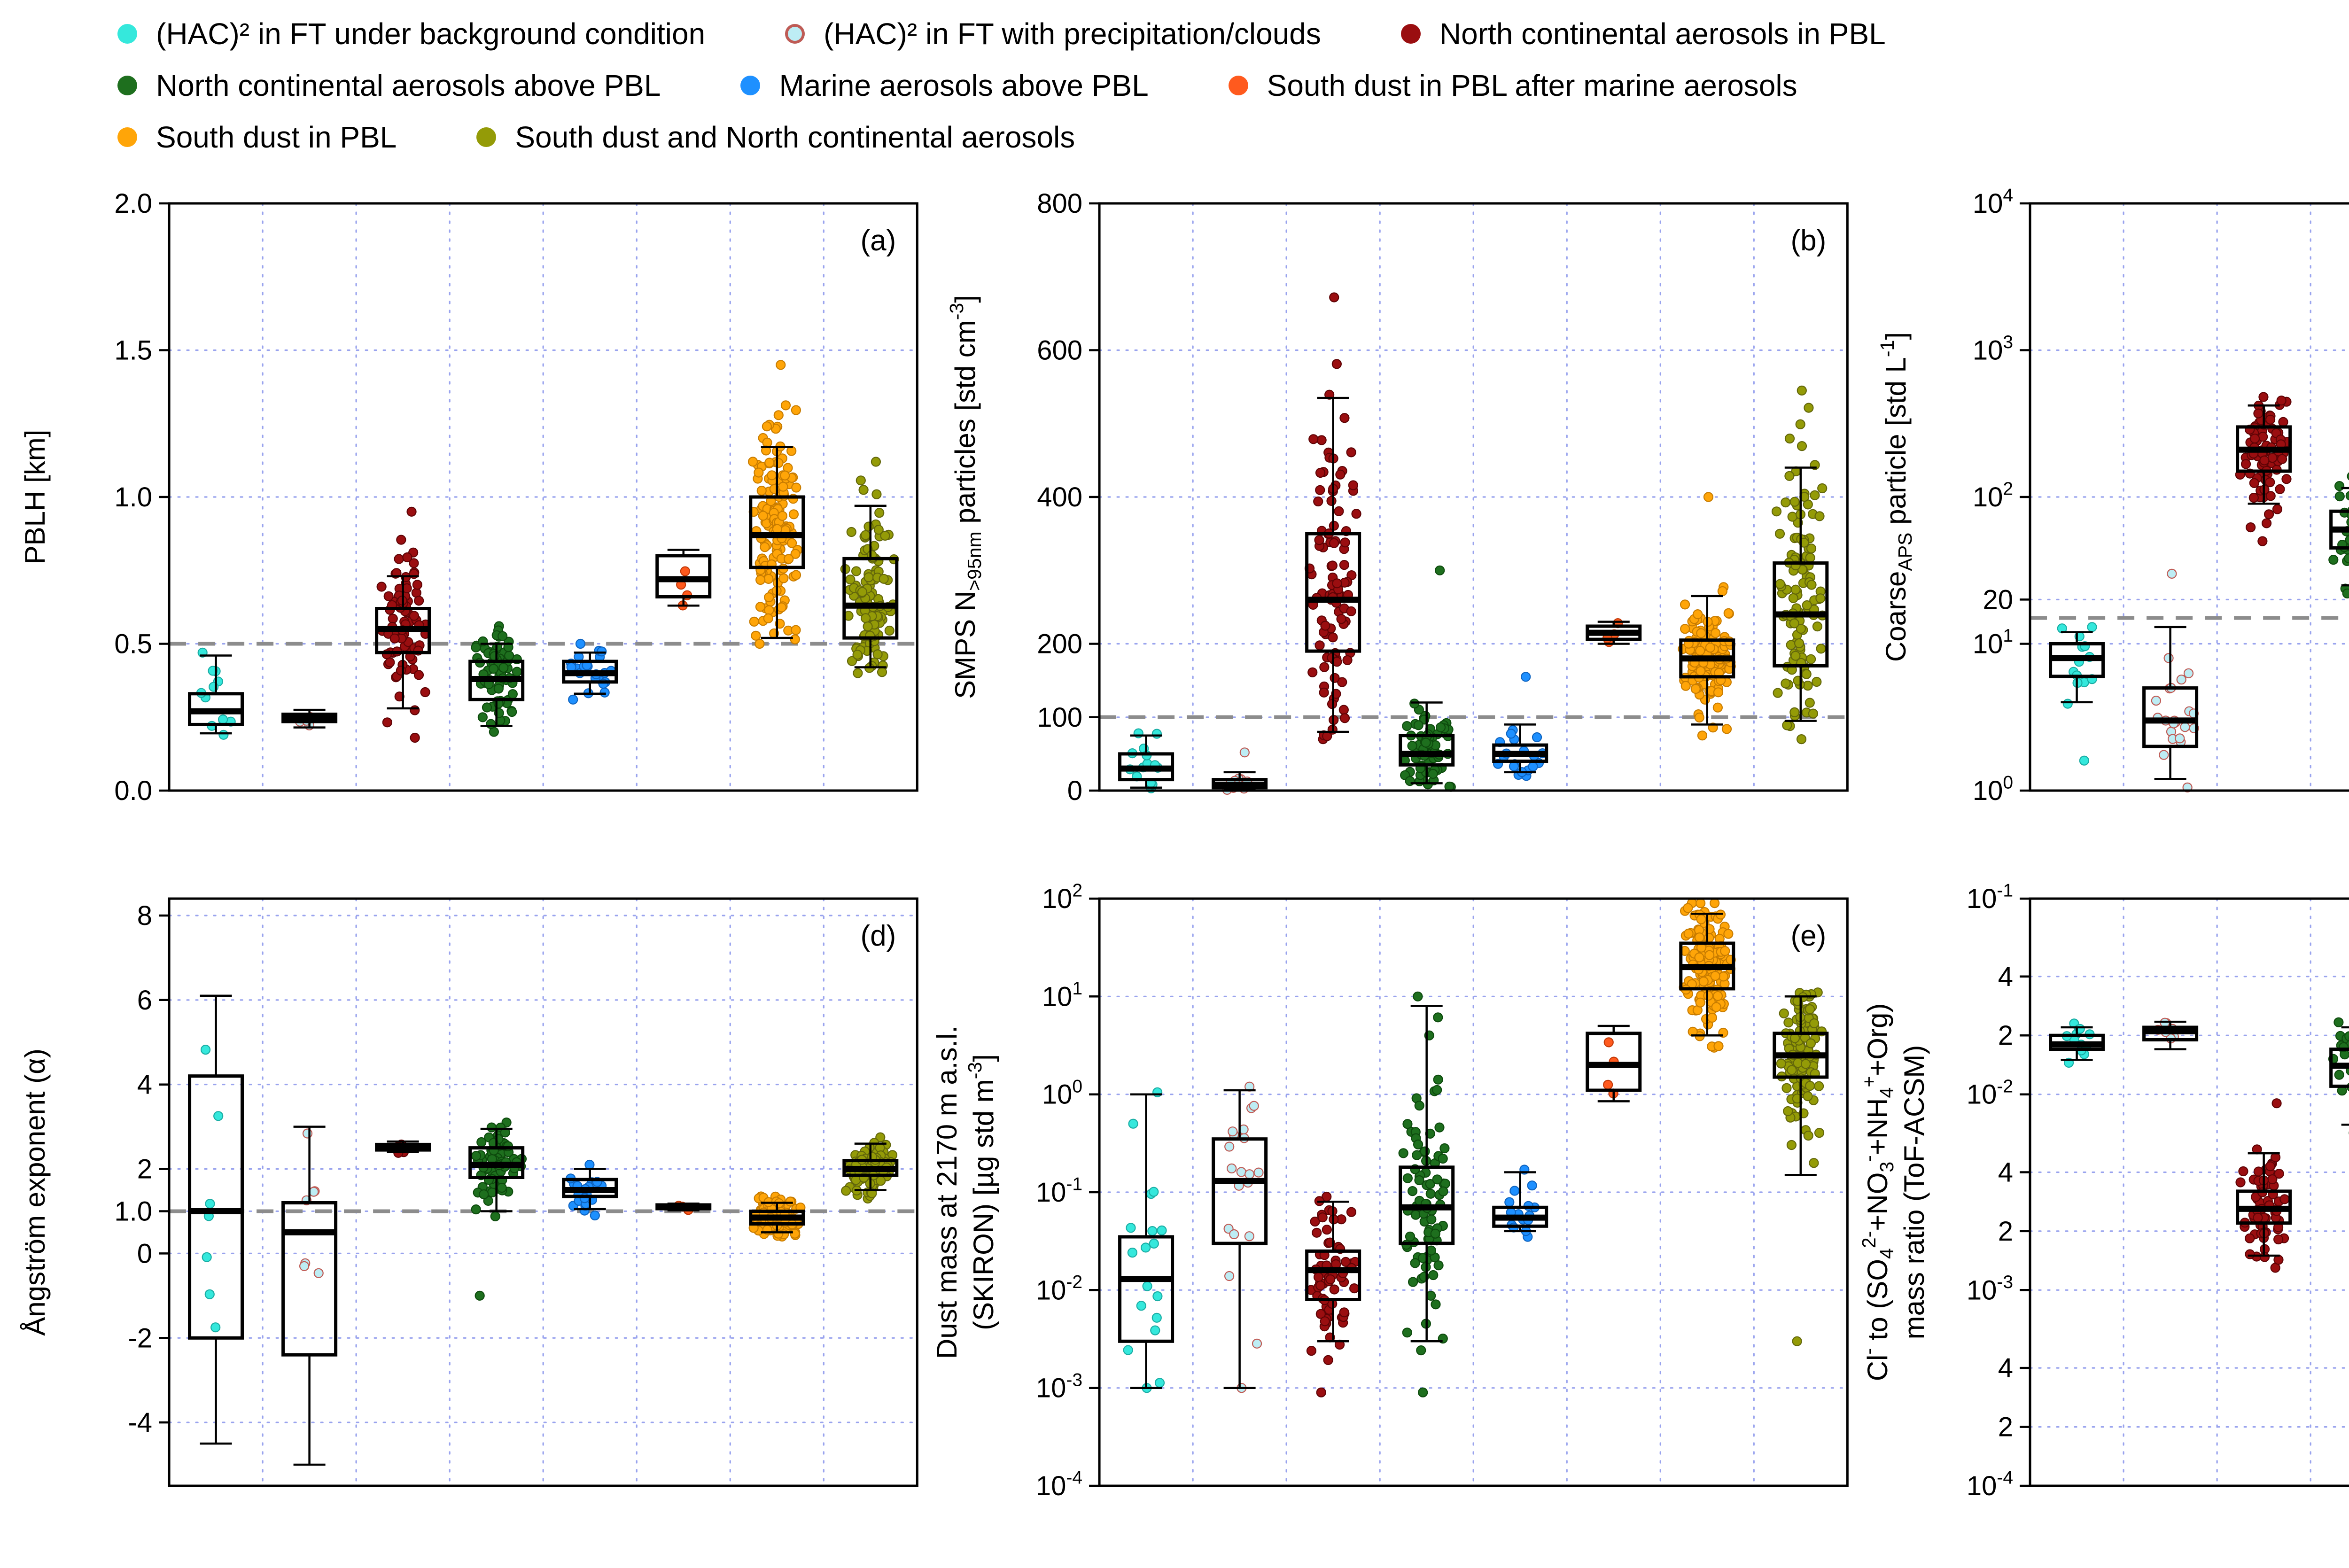 Image resolution: width=2349 pixels, height=1568 pixels. Describe the element at coordinates (1053, 33) in the screenshot. I see `legend-item-hac-precip: (HAC)² in FT with precipitation/clouds` at that location.